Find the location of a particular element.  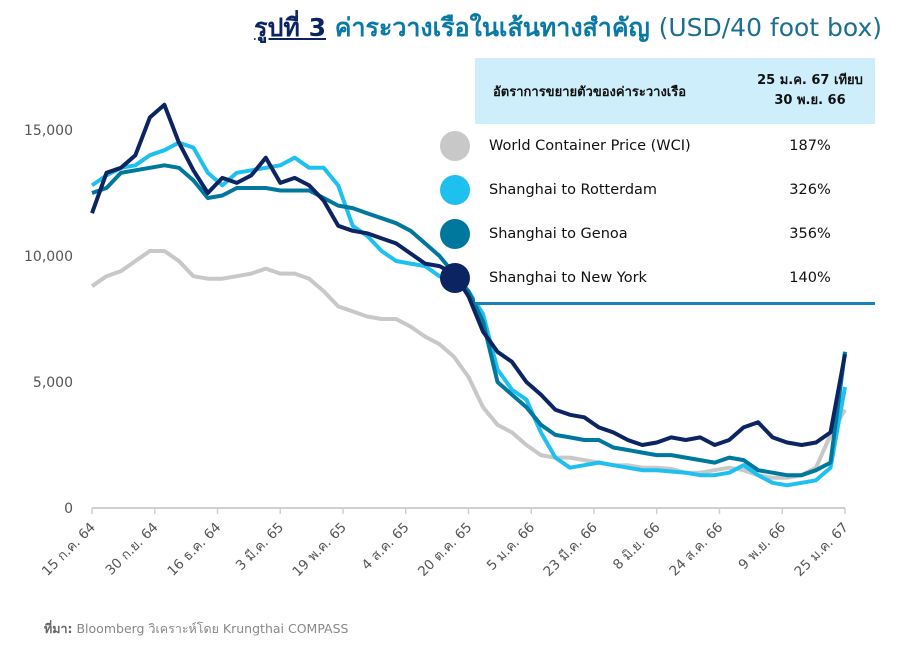

x-tick-label: 23 มี.ค. 66 is located at coordinates (570, 550).